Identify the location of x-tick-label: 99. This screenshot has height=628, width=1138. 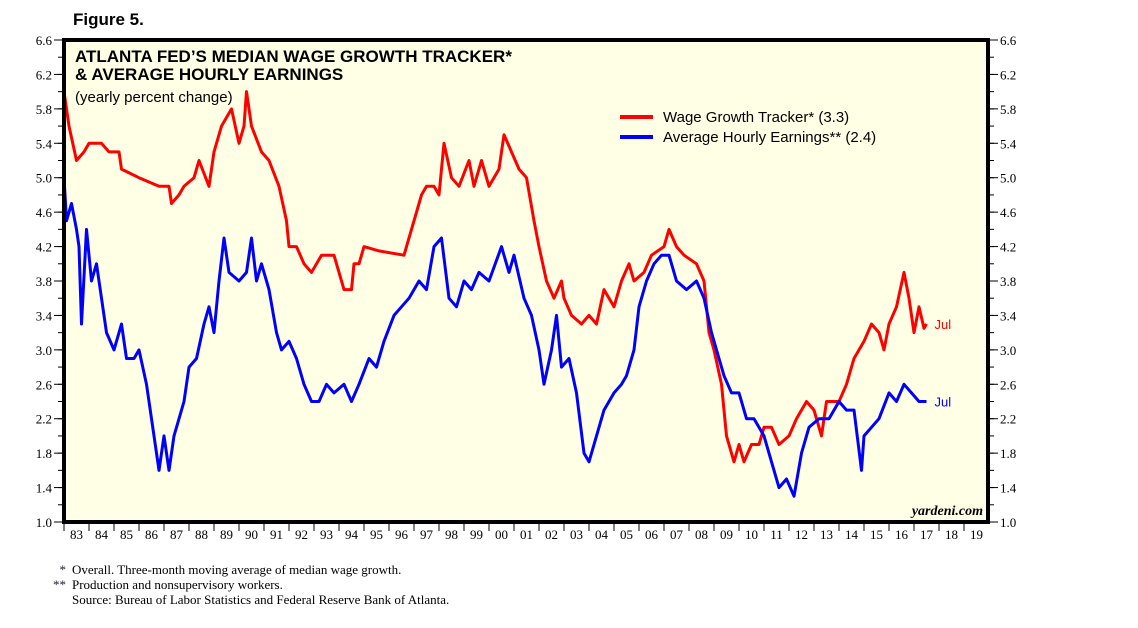
(476, 534).